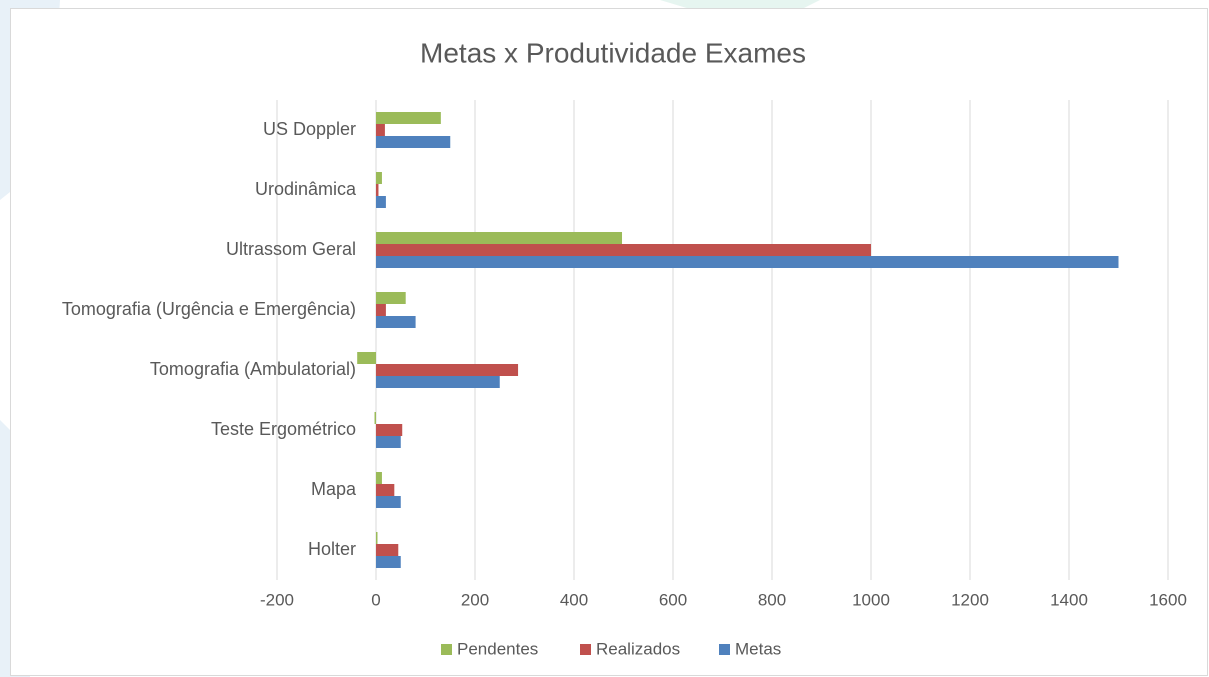  Describe the element at coordinates (970, 599) in the screenshot. I see `x-tick-label: 1200` at that location.